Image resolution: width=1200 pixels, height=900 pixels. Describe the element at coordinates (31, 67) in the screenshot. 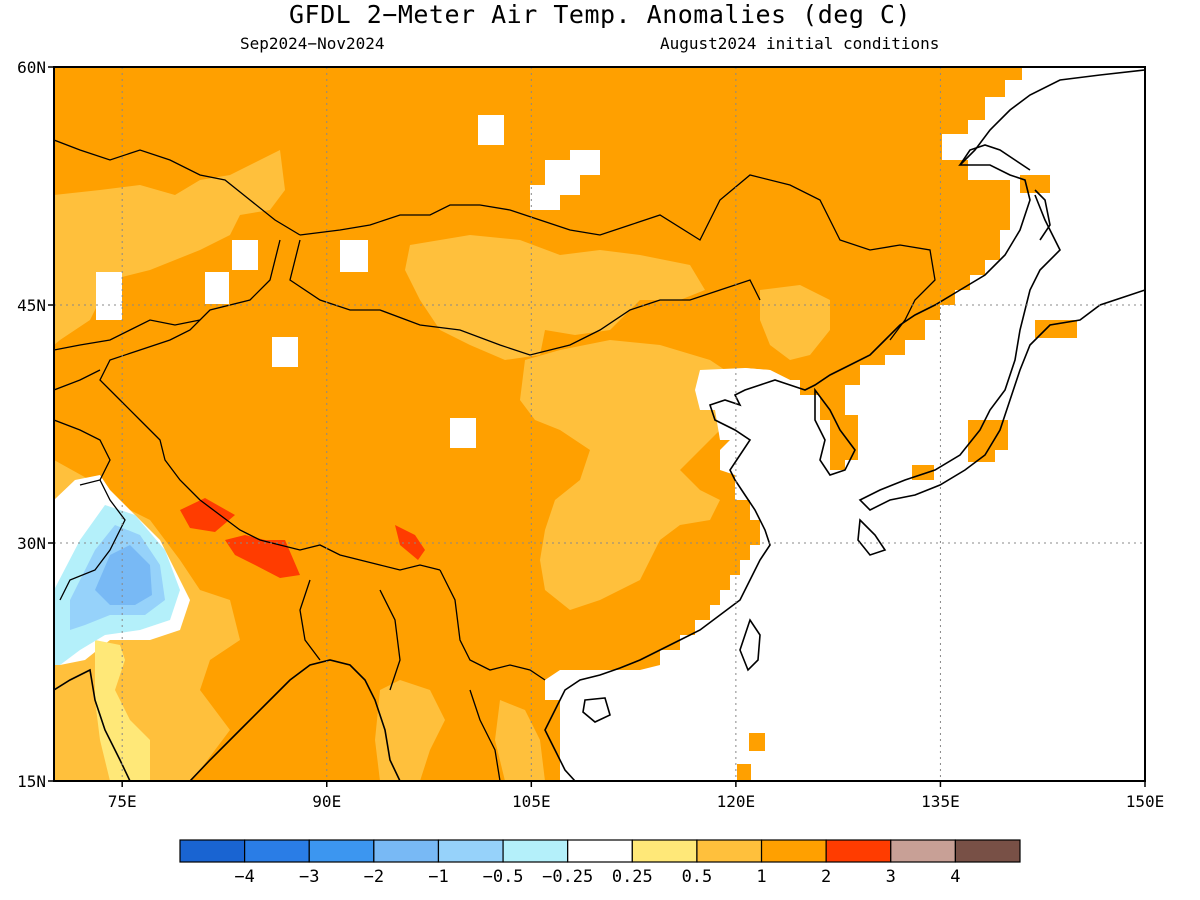

I see `lat-tick-label: 60N` at that location.